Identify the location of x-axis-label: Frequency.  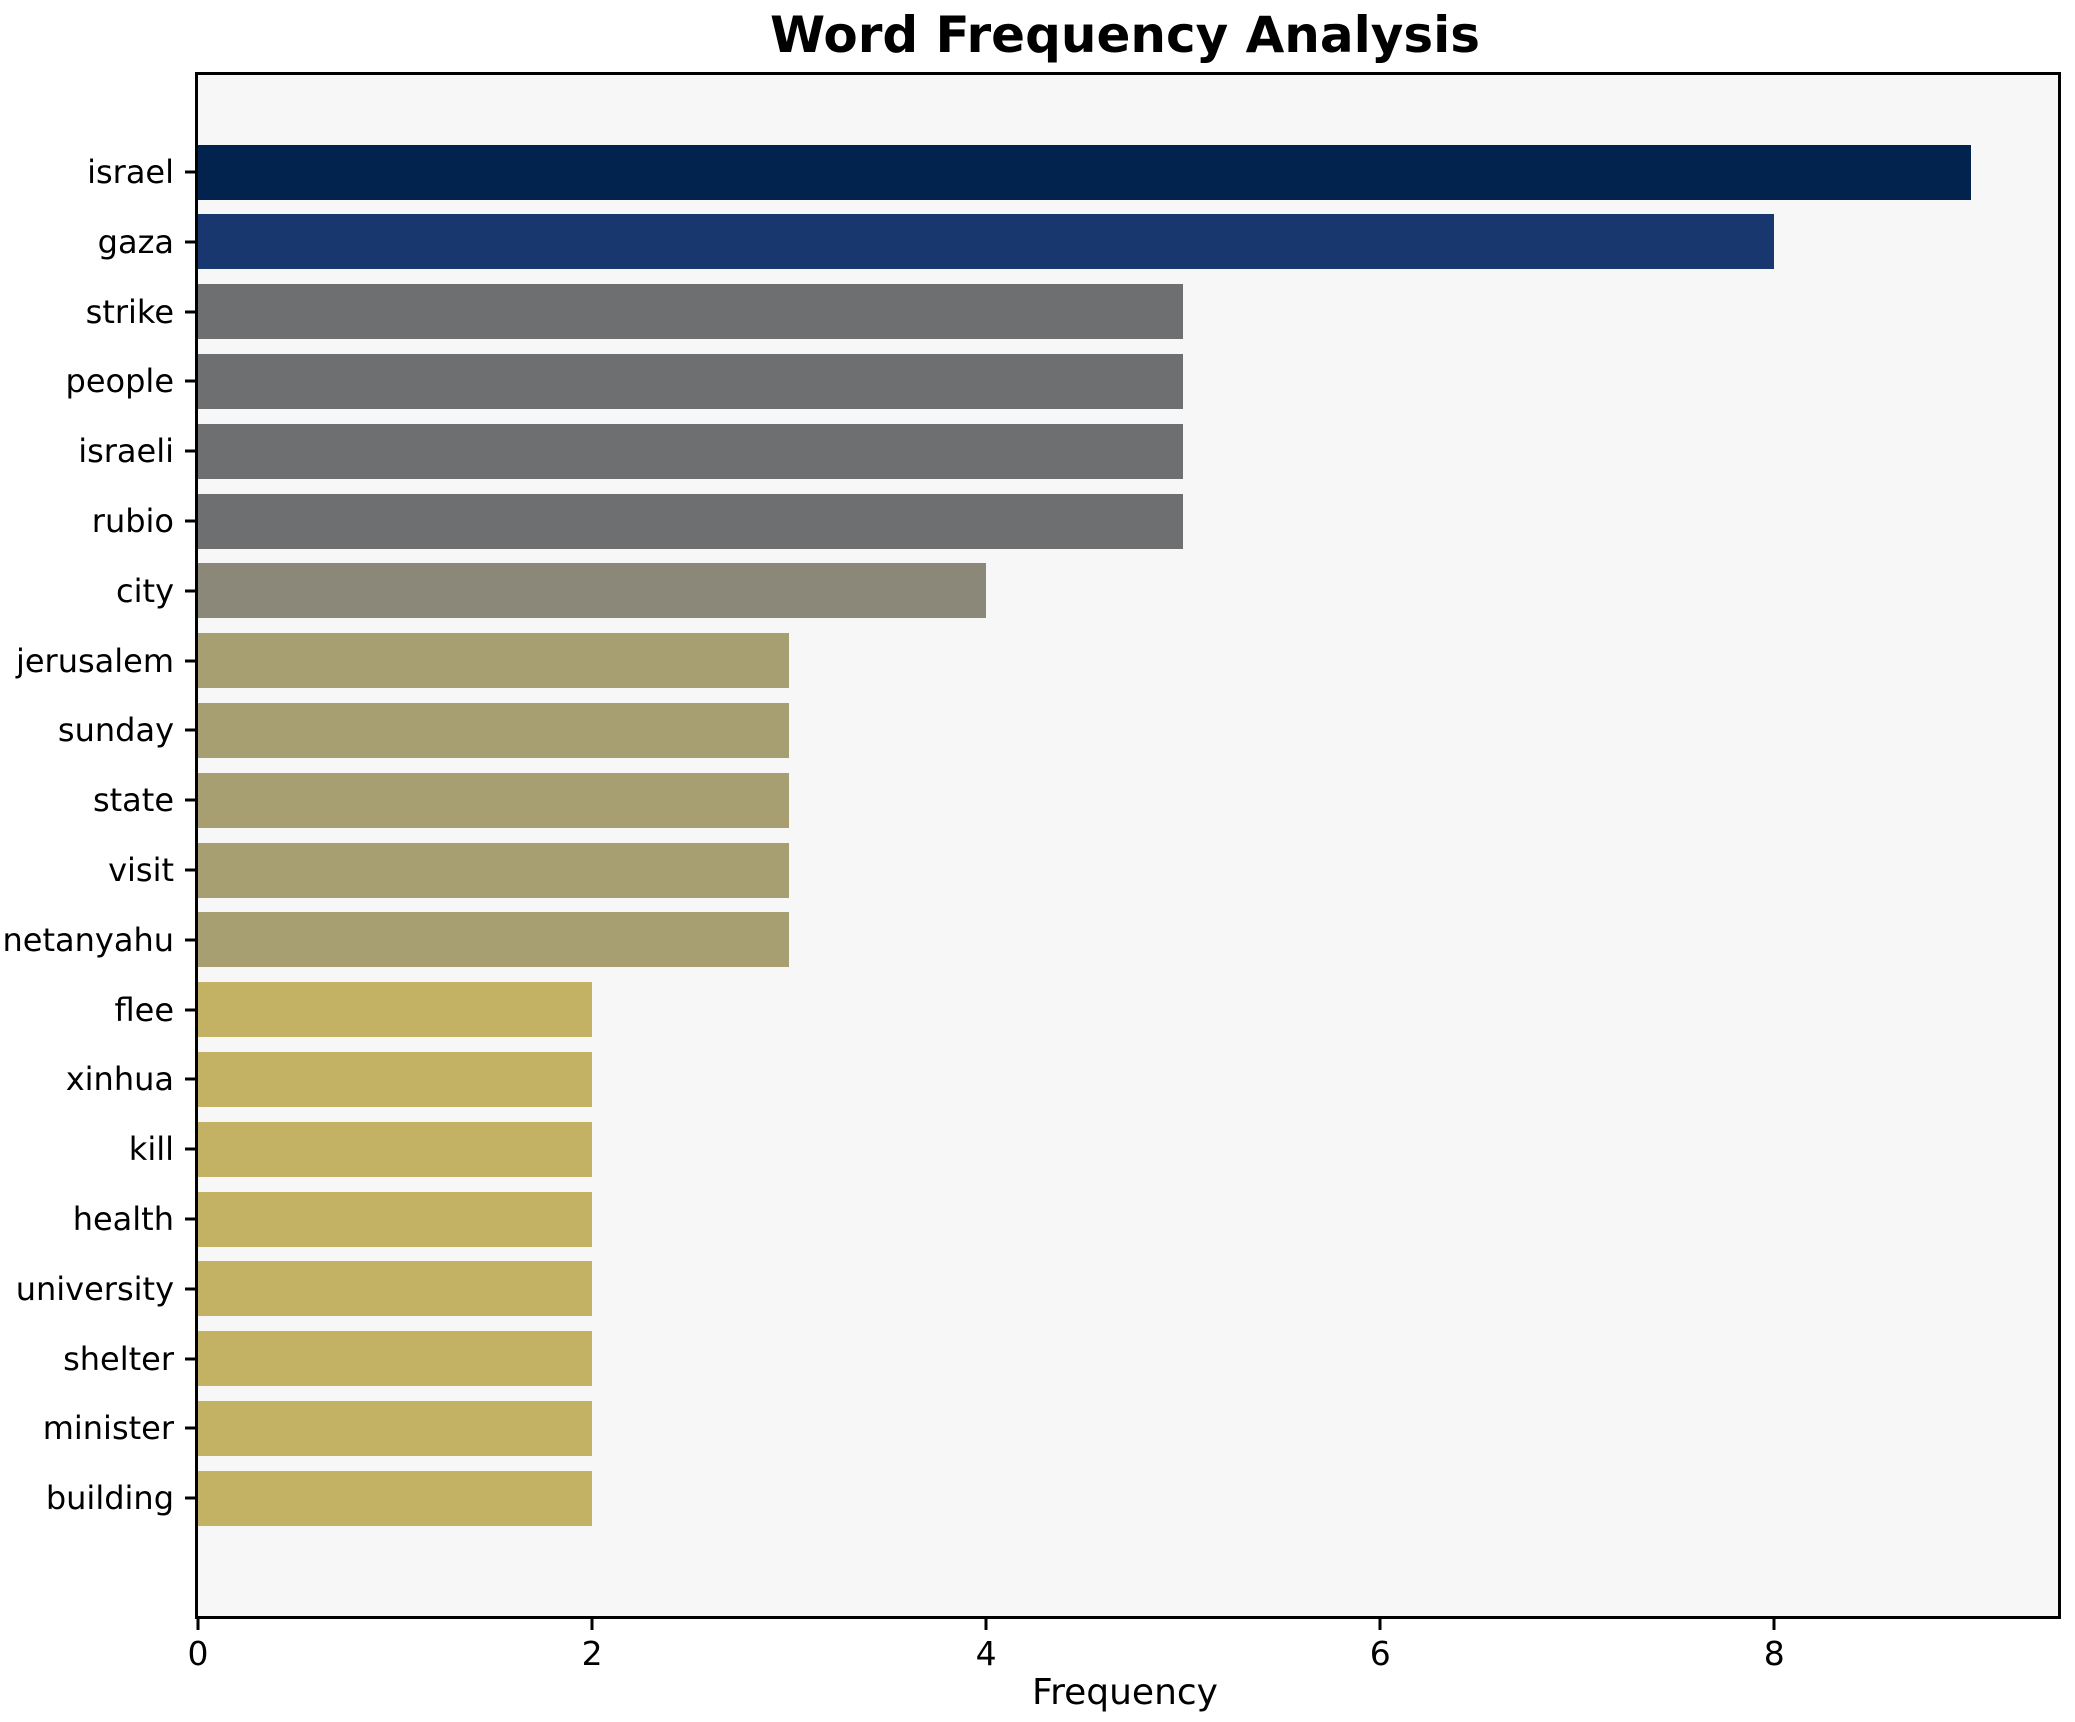
(1125, 1692).